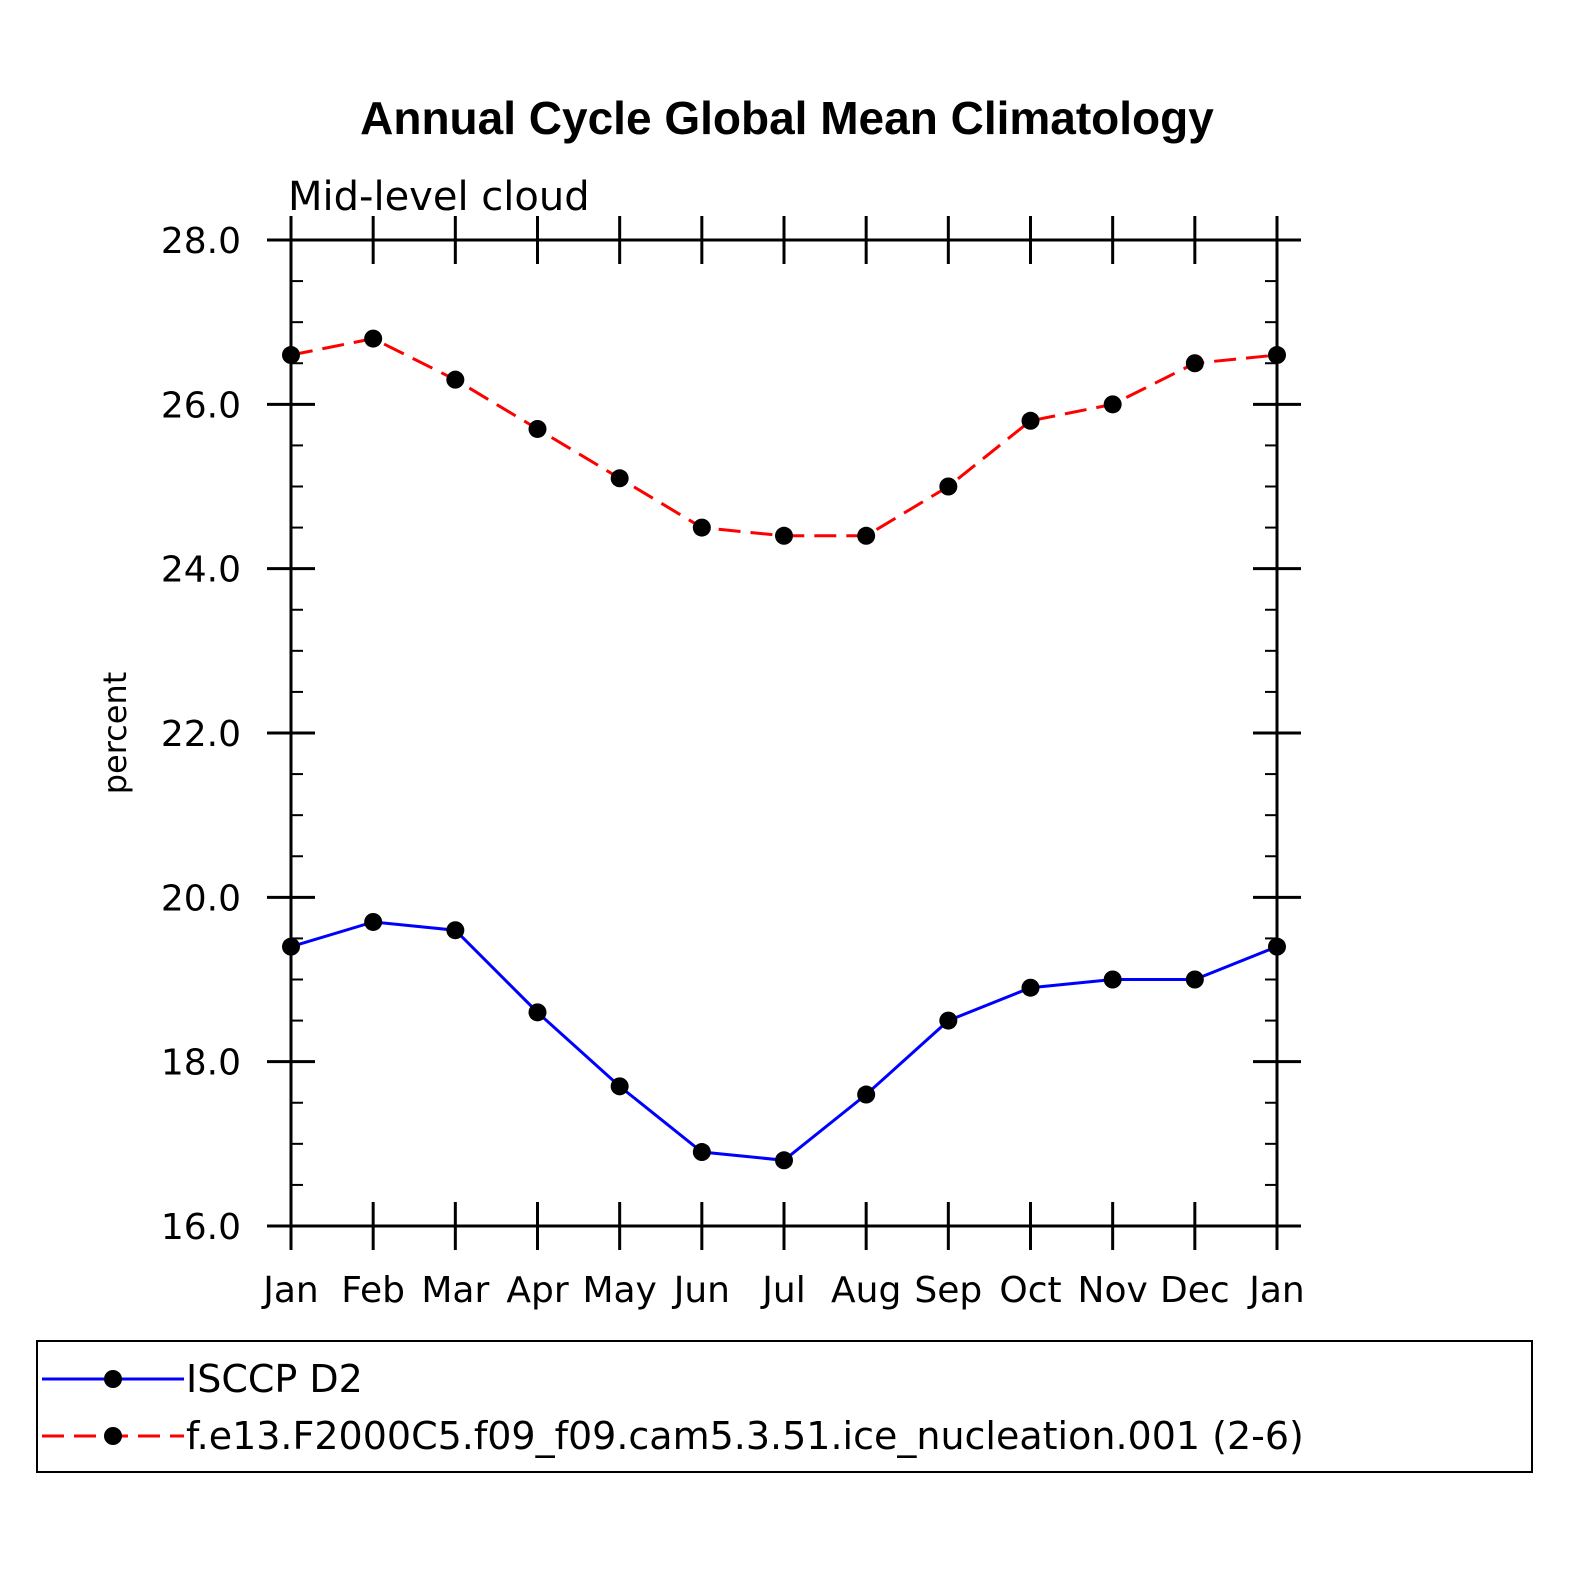  I want to click on y-tick-label: 22.0, so click(201, 734).